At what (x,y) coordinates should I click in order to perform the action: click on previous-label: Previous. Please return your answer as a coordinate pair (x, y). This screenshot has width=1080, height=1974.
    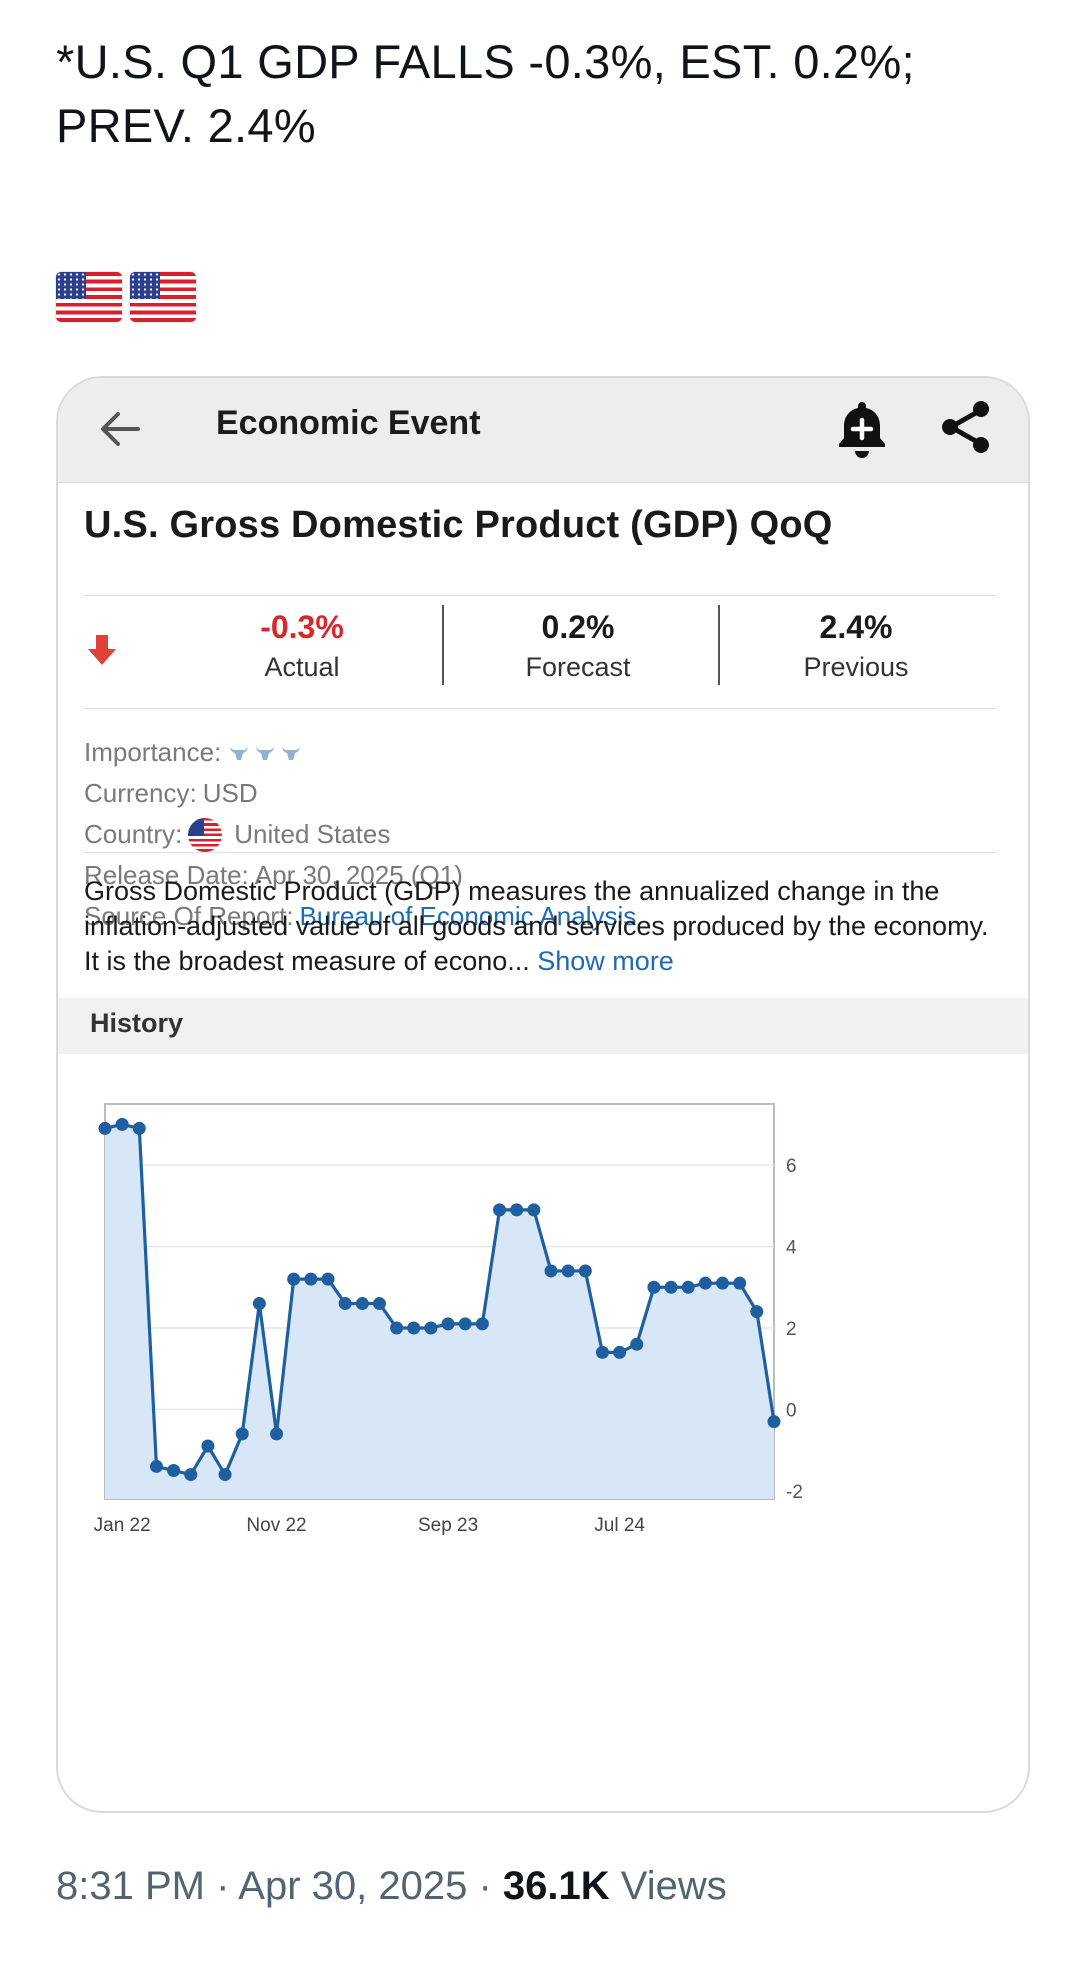
    Looking at the image, I should click on (856, 667).